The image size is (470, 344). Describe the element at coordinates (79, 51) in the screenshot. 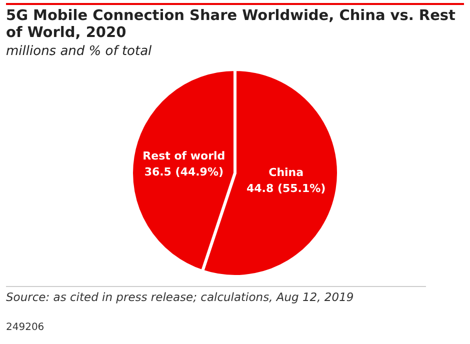

I see `chart-subtitle: millions and % of total` at that location.